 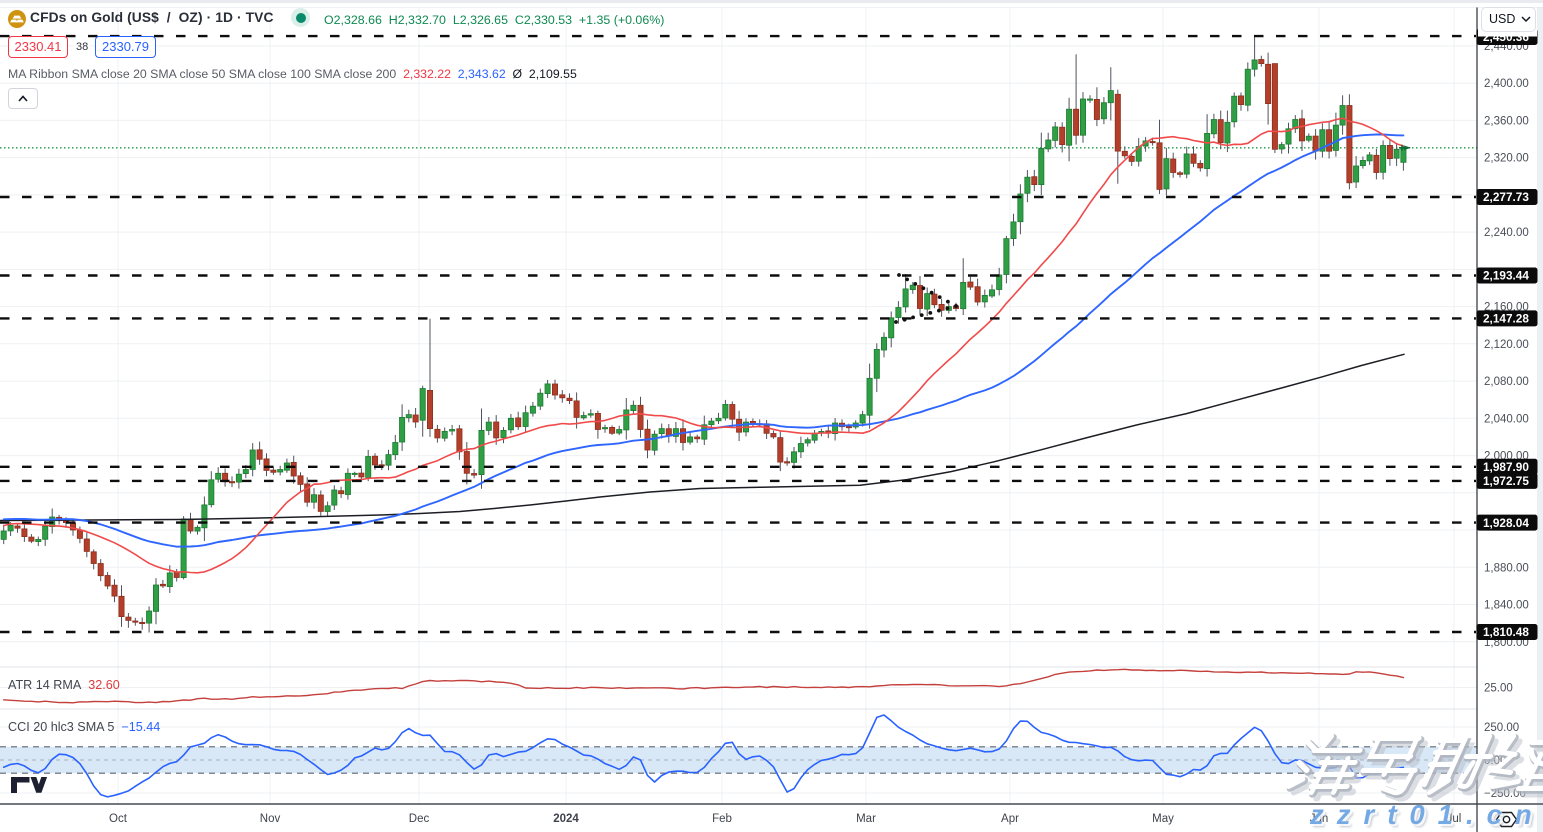 I want to click on svg-text: 25.00, so click(x=1498, y=689).